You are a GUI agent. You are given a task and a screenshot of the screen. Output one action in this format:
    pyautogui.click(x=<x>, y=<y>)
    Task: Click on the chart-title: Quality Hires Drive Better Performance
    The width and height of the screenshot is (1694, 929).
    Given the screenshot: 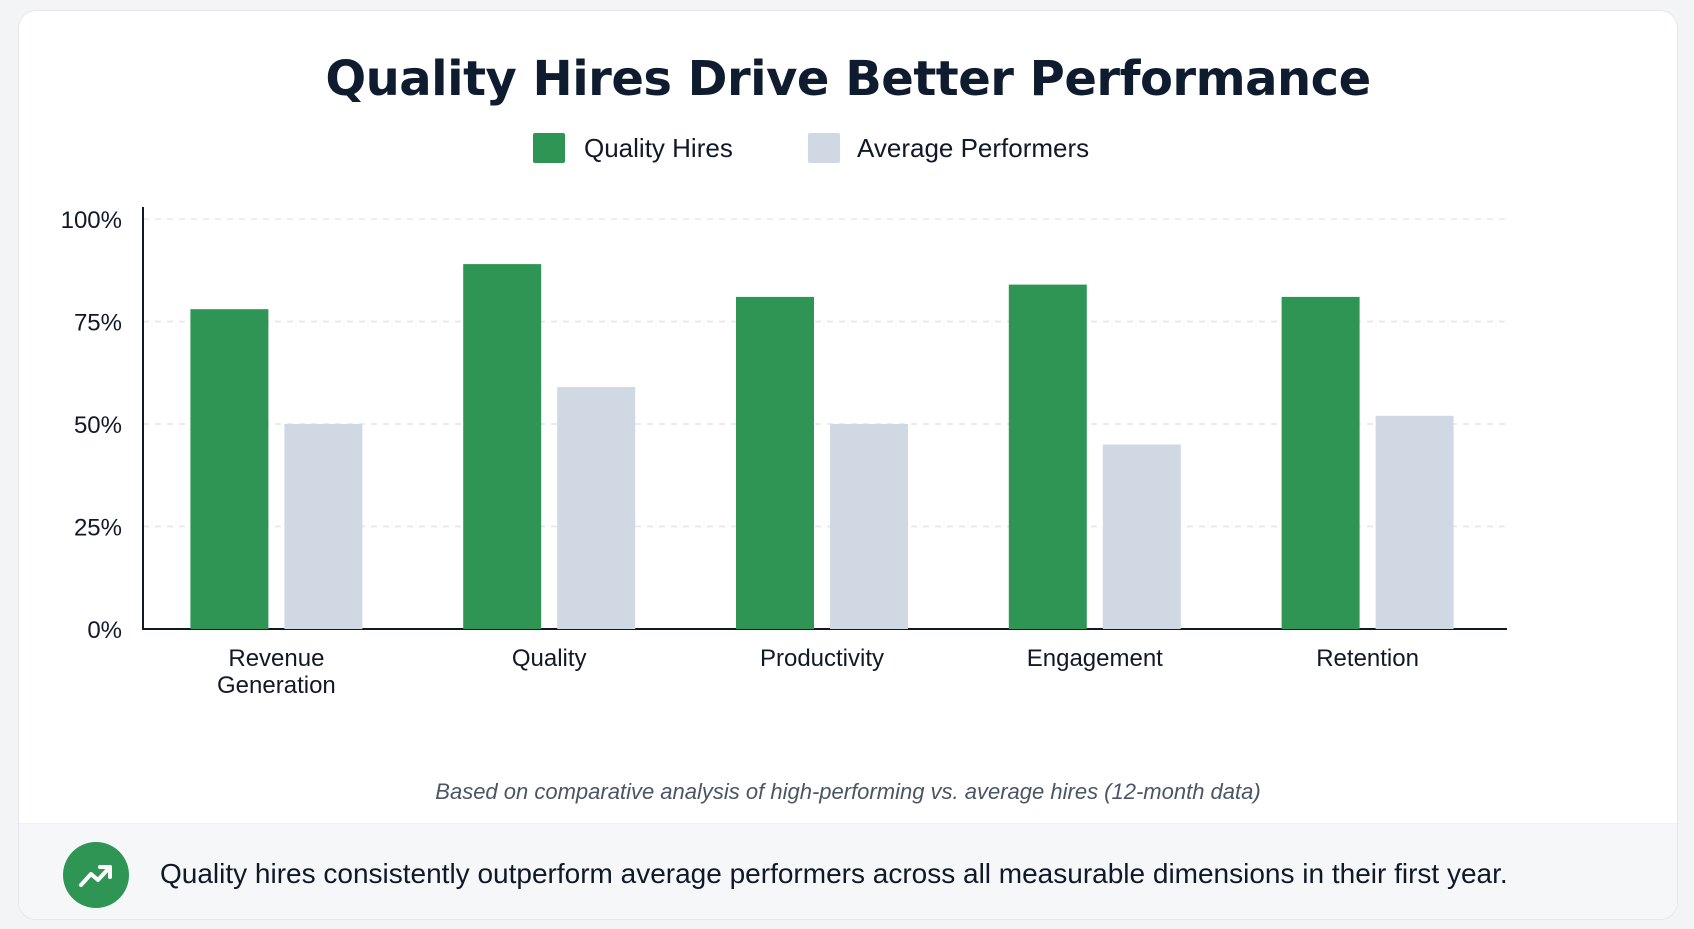 What is the action you would take?
    pyautogui.click(x=848, y=79)
    